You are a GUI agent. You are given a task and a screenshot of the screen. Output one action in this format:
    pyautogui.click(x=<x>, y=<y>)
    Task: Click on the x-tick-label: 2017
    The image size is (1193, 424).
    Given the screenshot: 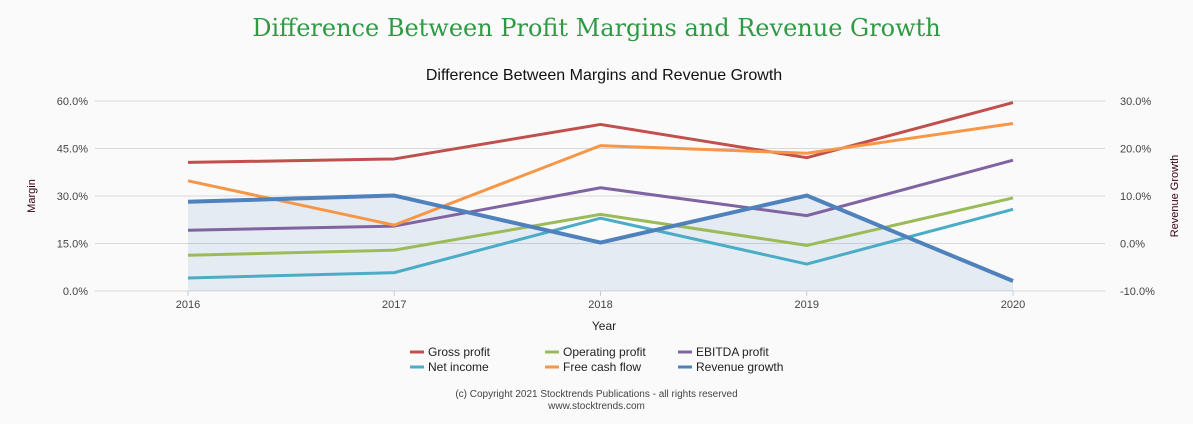 What is the action you would take?
    pyautogui.click(x=394, y=305)
    